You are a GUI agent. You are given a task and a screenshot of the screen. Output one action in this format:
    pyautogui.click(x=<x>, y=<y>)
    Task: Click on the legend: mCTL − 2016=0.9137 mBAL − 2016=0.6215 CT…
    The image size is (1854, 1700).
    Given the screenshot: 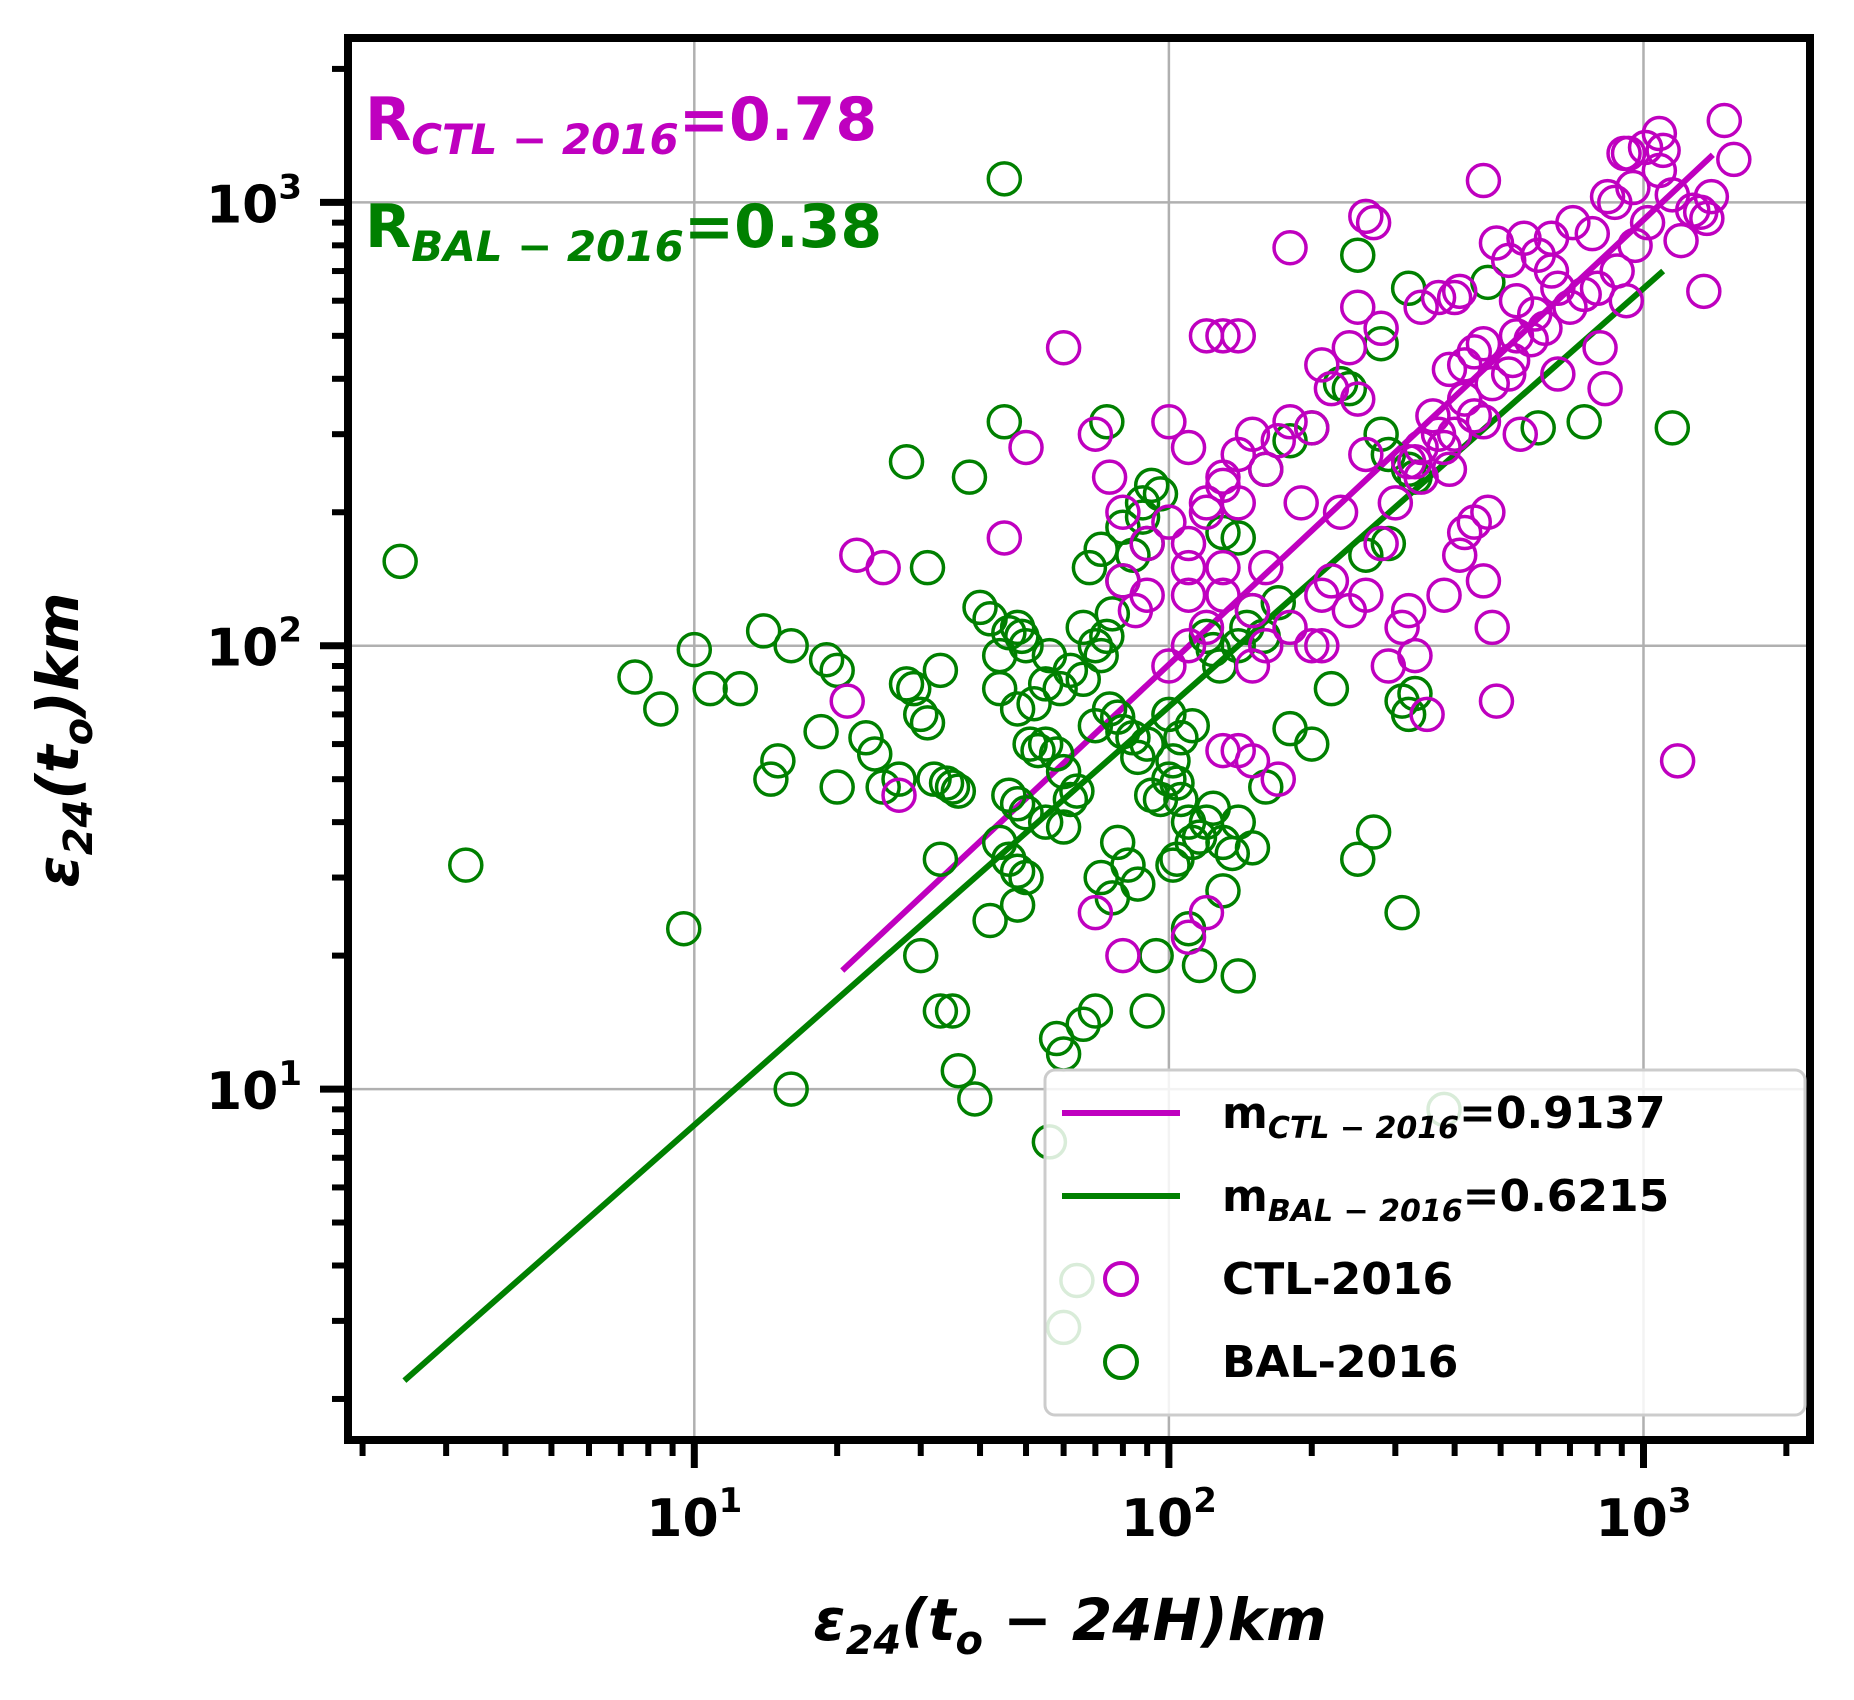 What is the action you would take?
    pyautogui.click(x=1425, y=1242)
    